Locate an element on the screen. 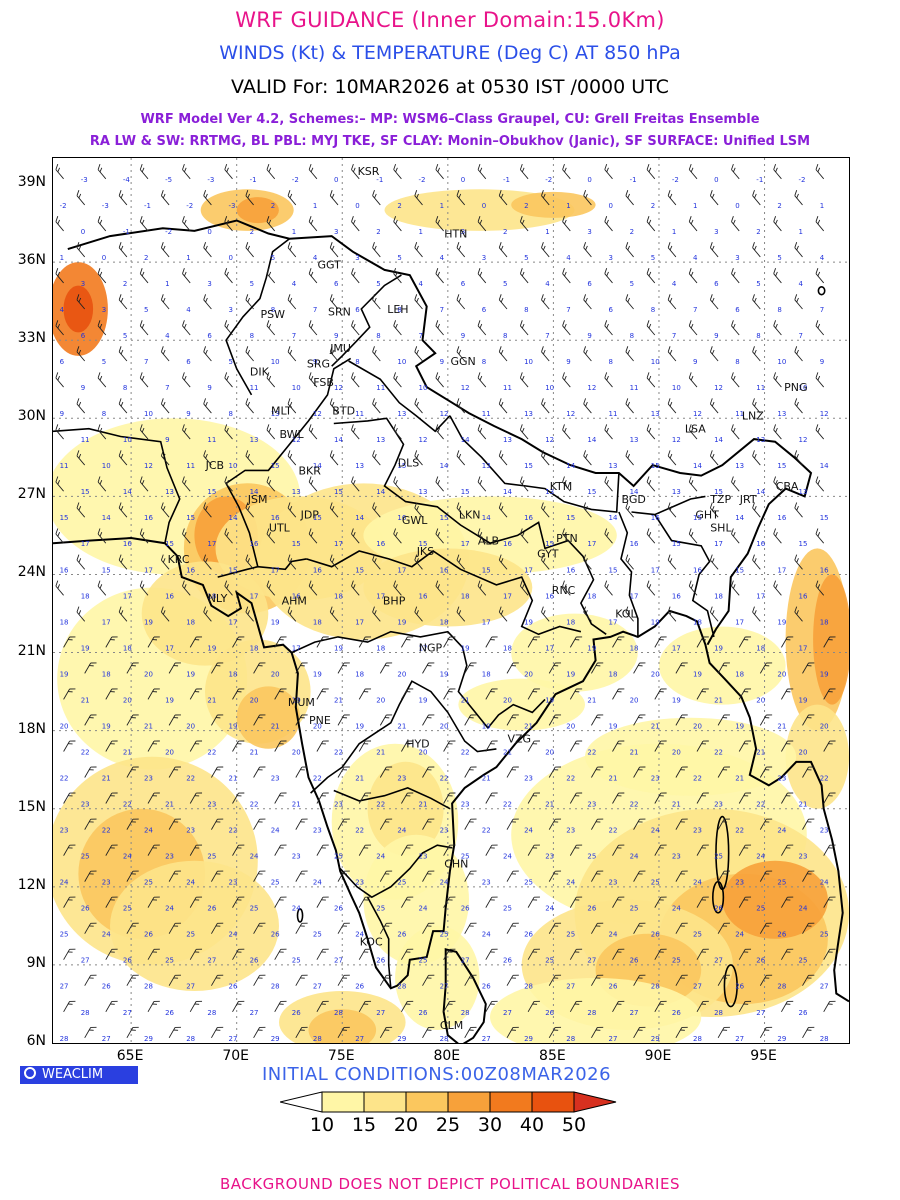  temperature-value: 10 is located at coordinates (106, 466).